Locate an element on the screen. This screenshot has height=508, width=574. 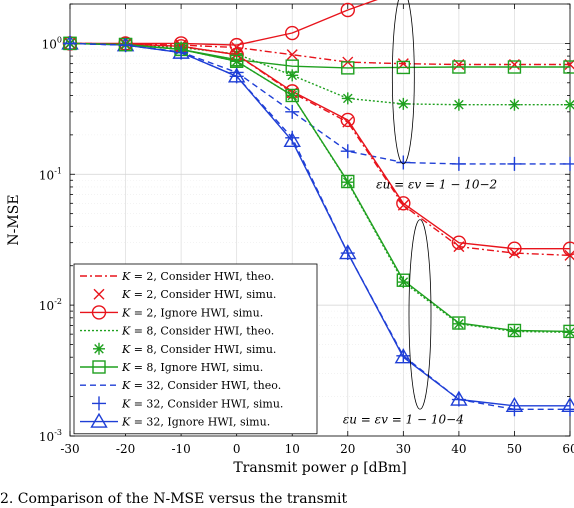
x-tick-label: 30 is located at coordinates (403, 449).